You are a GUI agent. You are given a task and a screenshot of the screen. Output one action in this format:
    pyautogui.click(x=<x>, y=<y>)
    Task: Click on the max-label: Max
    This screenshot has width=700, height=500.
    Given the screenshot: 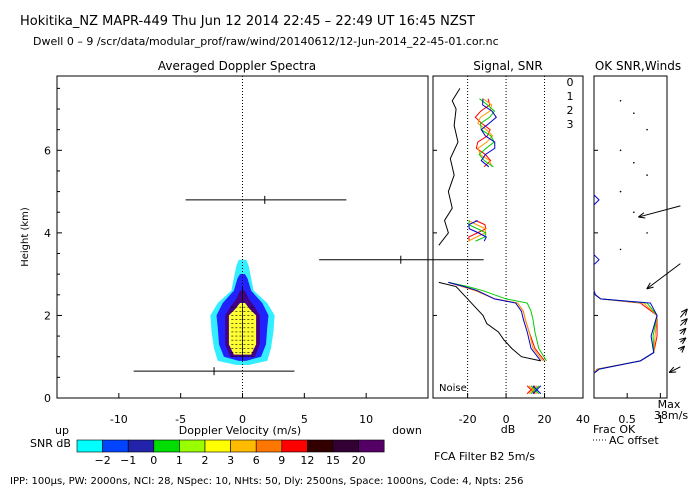 What is the action you would take?
    pyautogui.click(x=669, y=404)
    